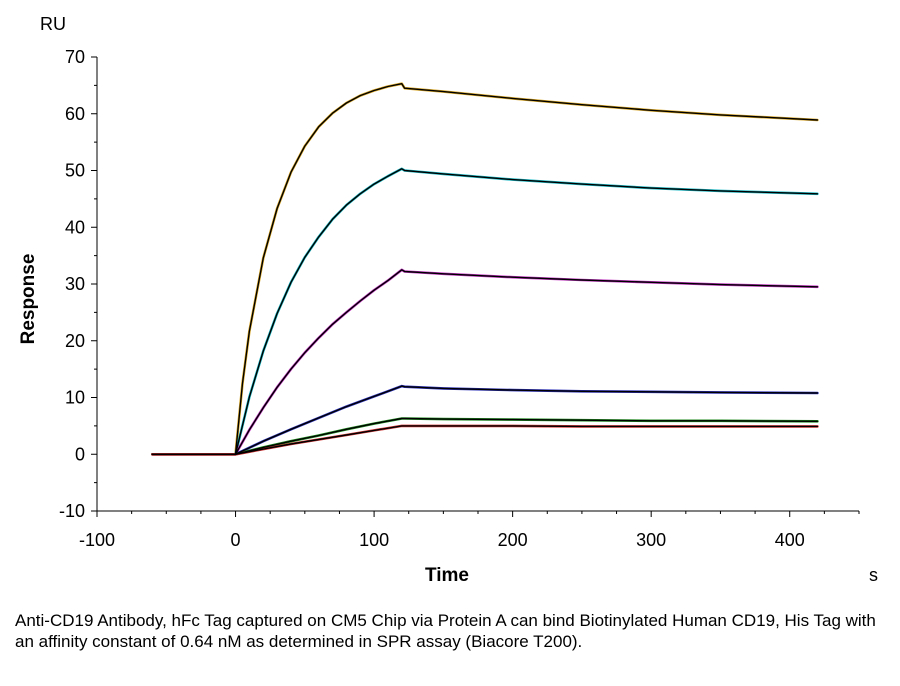 The width and height of the screenshot is (900, 686). What do you see at coordinates (75, 171) in the screenshot?
I see `y-tick-label: 50` at bounding box center [75, 171].